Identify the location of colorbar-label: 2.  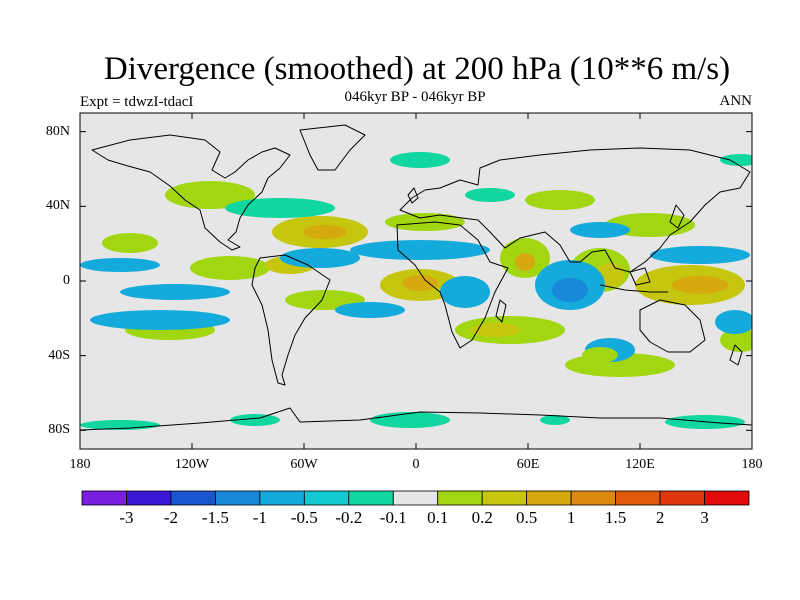
(660, 517).